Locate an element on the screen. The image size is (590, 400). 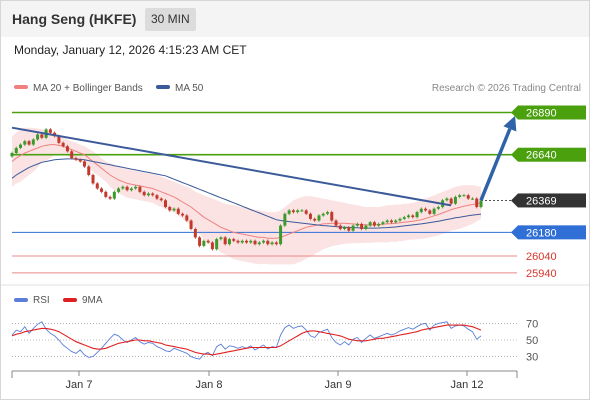
interval-button: 30 MIN is located at coordinates (170, 19).